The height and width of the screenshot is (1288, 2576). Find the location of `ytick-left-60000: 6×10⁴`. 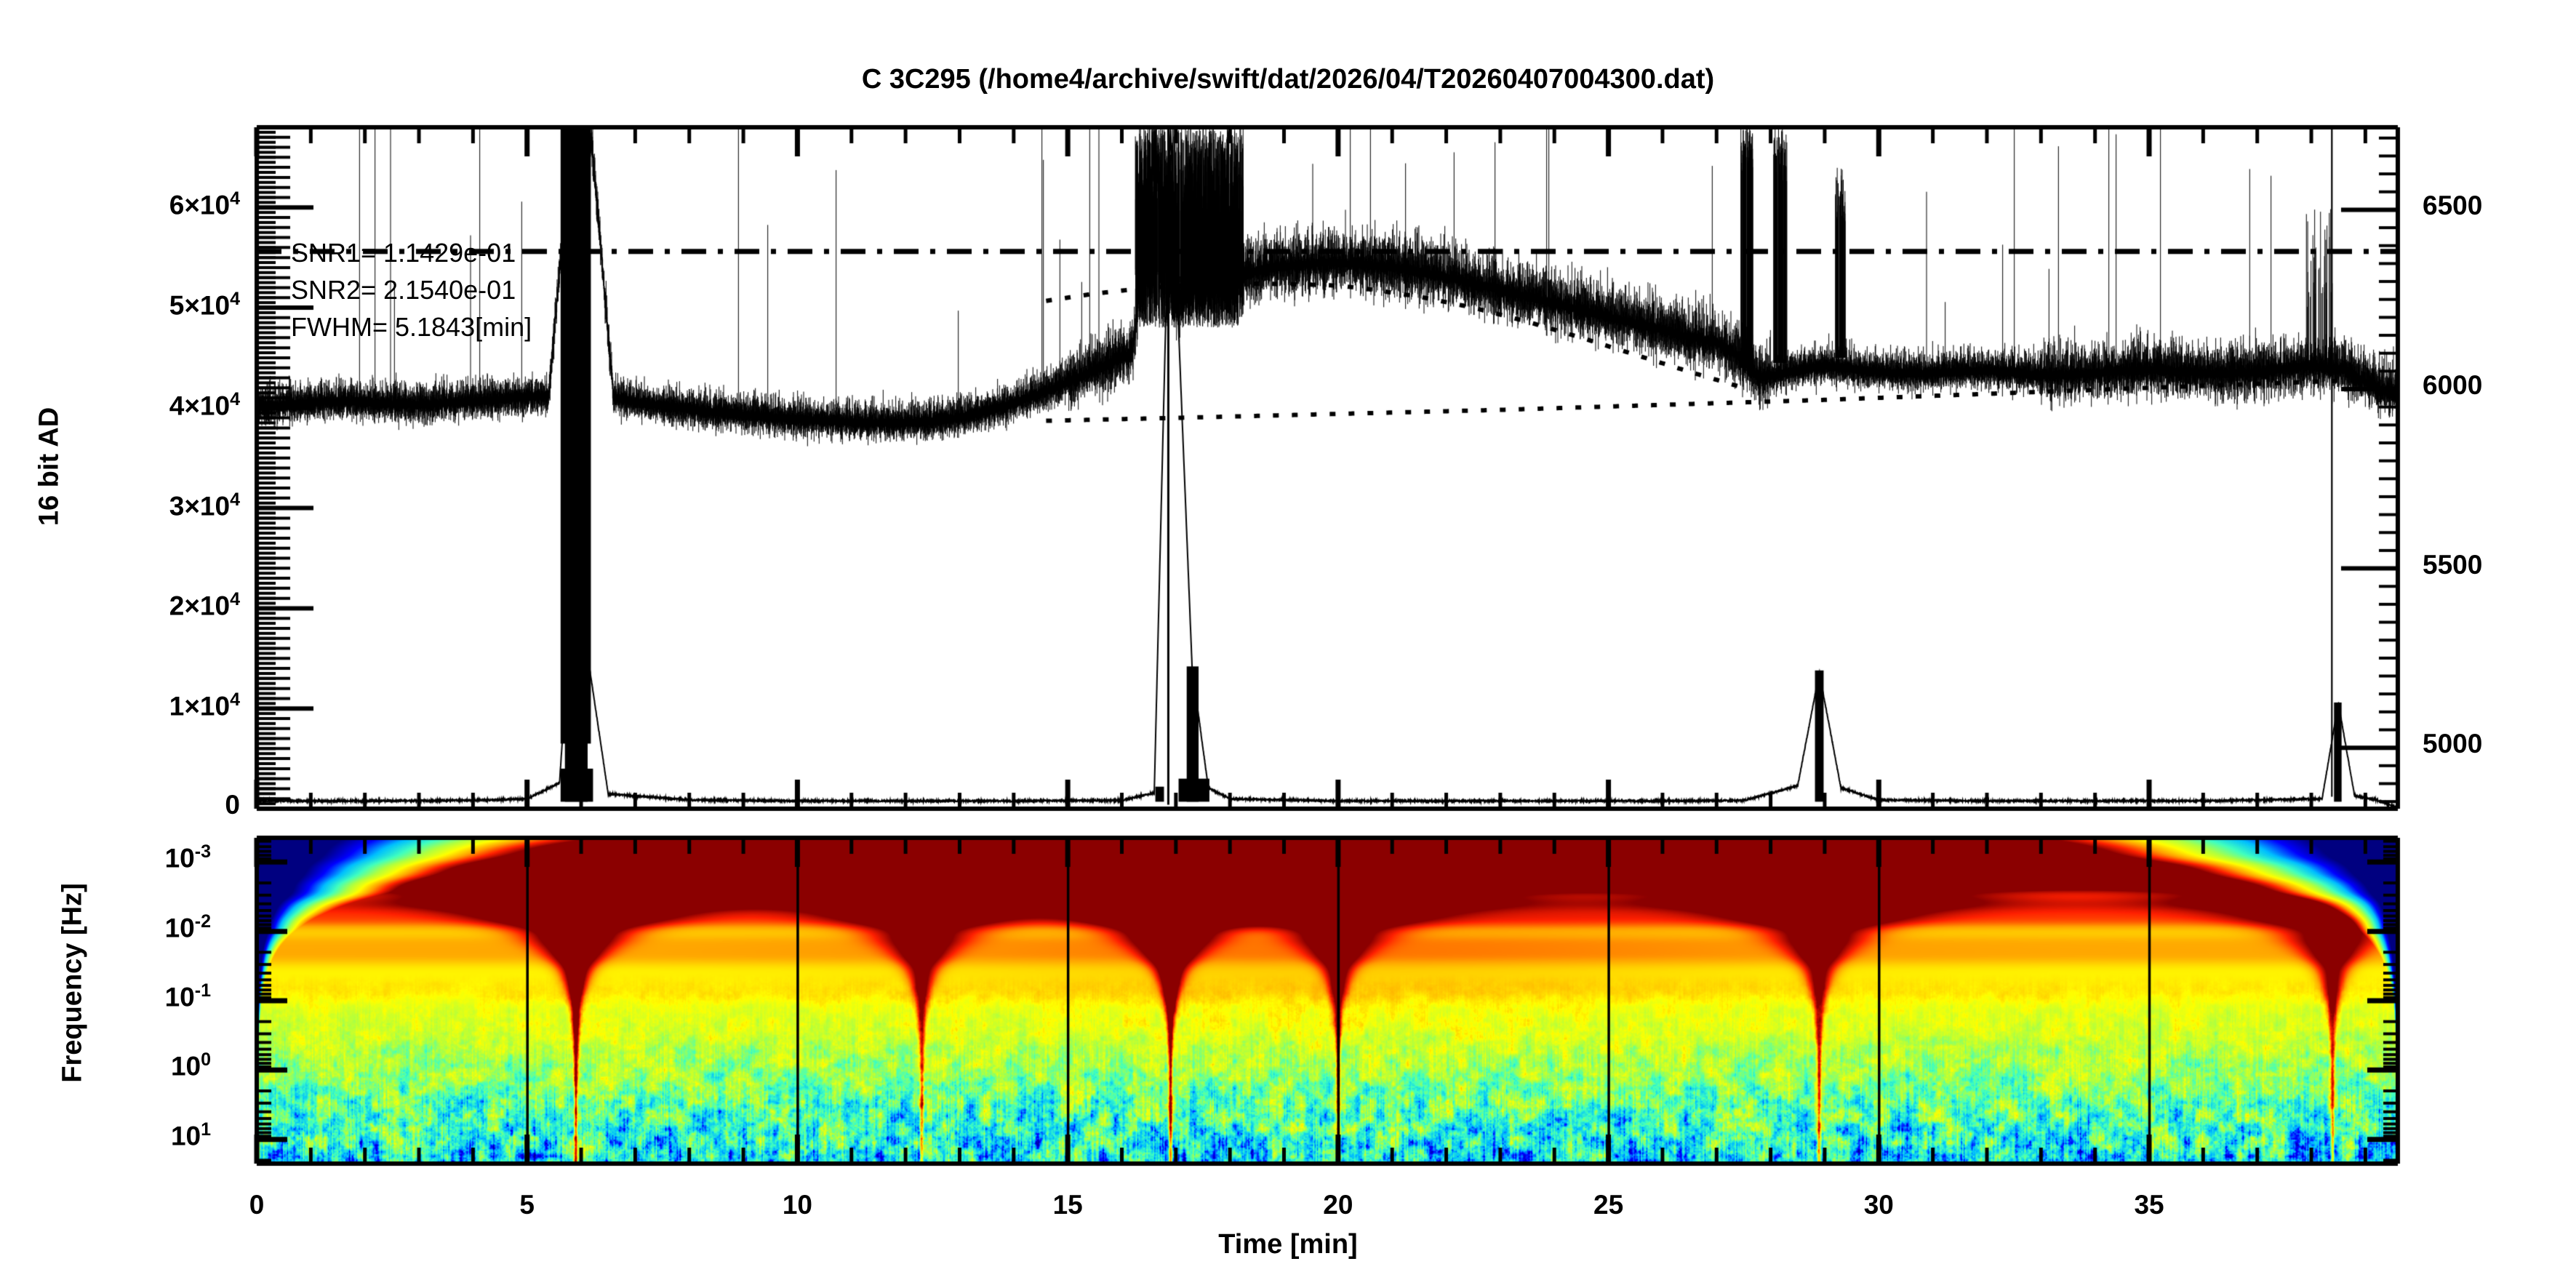

ytick-left-60000: 6×10⁴ is located at coordinates (204, 204).